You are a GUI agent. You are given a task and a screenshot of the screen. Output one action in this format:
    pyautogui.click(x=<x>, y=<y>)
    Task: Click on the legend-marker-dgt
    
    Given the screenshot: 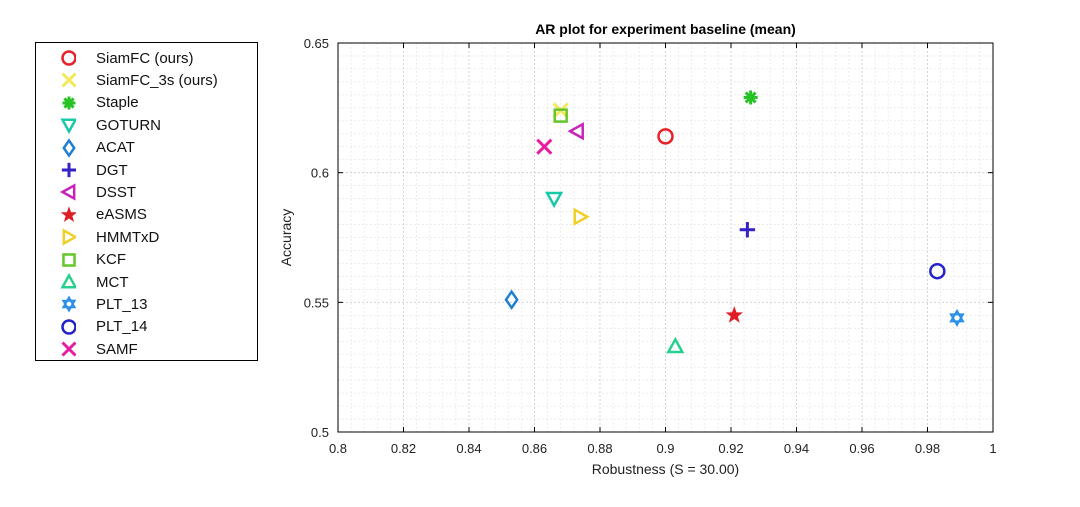 What is the action you would take?
    pyautogui.click(x=68, y=170)
    